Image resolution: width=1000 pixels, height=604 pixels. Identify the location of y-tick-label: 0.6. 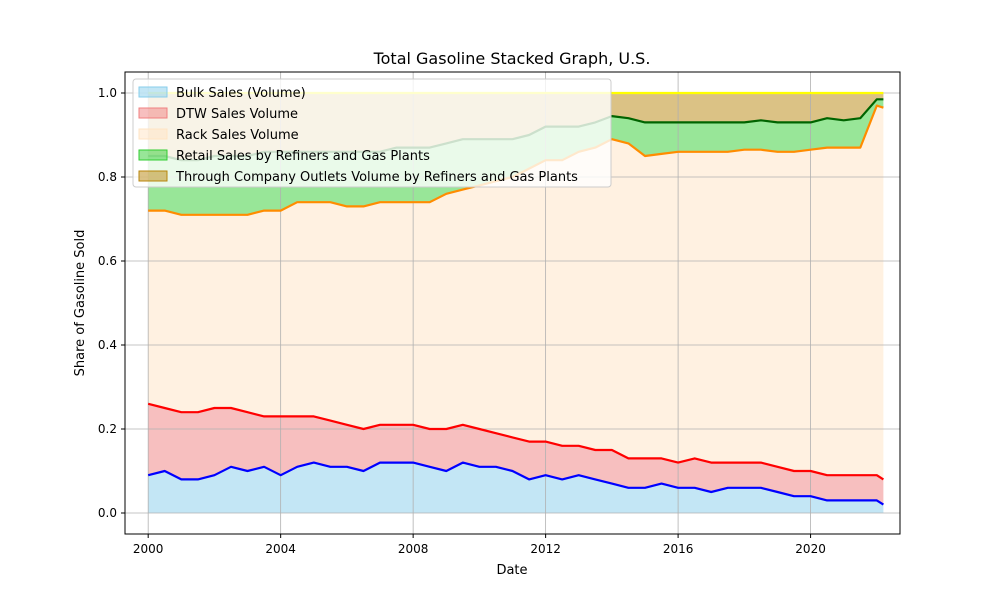
(107, 261).